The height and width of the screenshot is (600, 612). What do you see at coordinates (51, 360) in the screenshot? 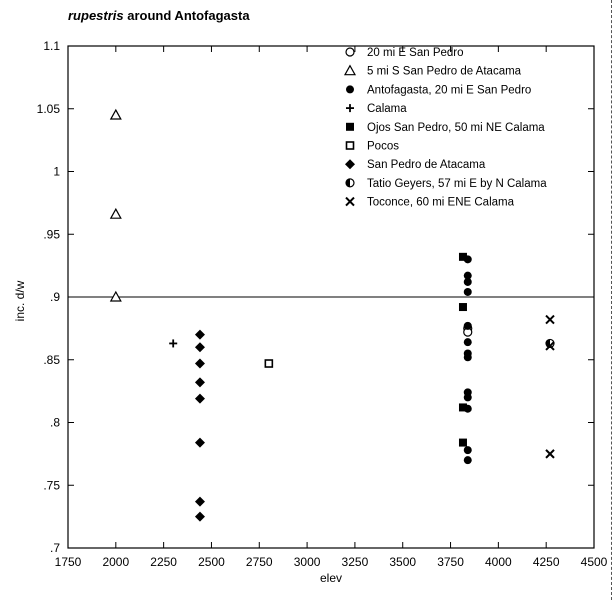
I see `y-tick-label: .85` at bounding box center [51, 360].